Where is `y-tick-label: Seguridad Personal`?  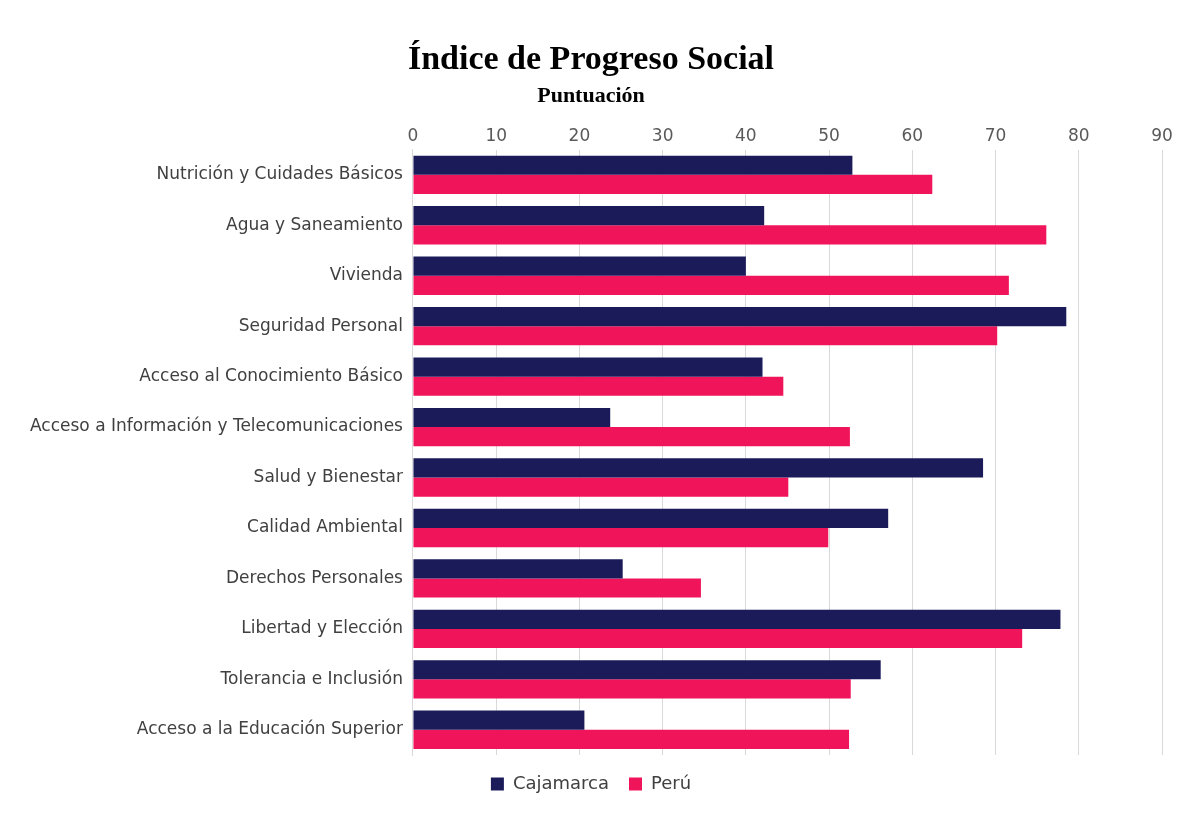 y-tick-label: Seguridad Personal is located at coordinates (320, 324).